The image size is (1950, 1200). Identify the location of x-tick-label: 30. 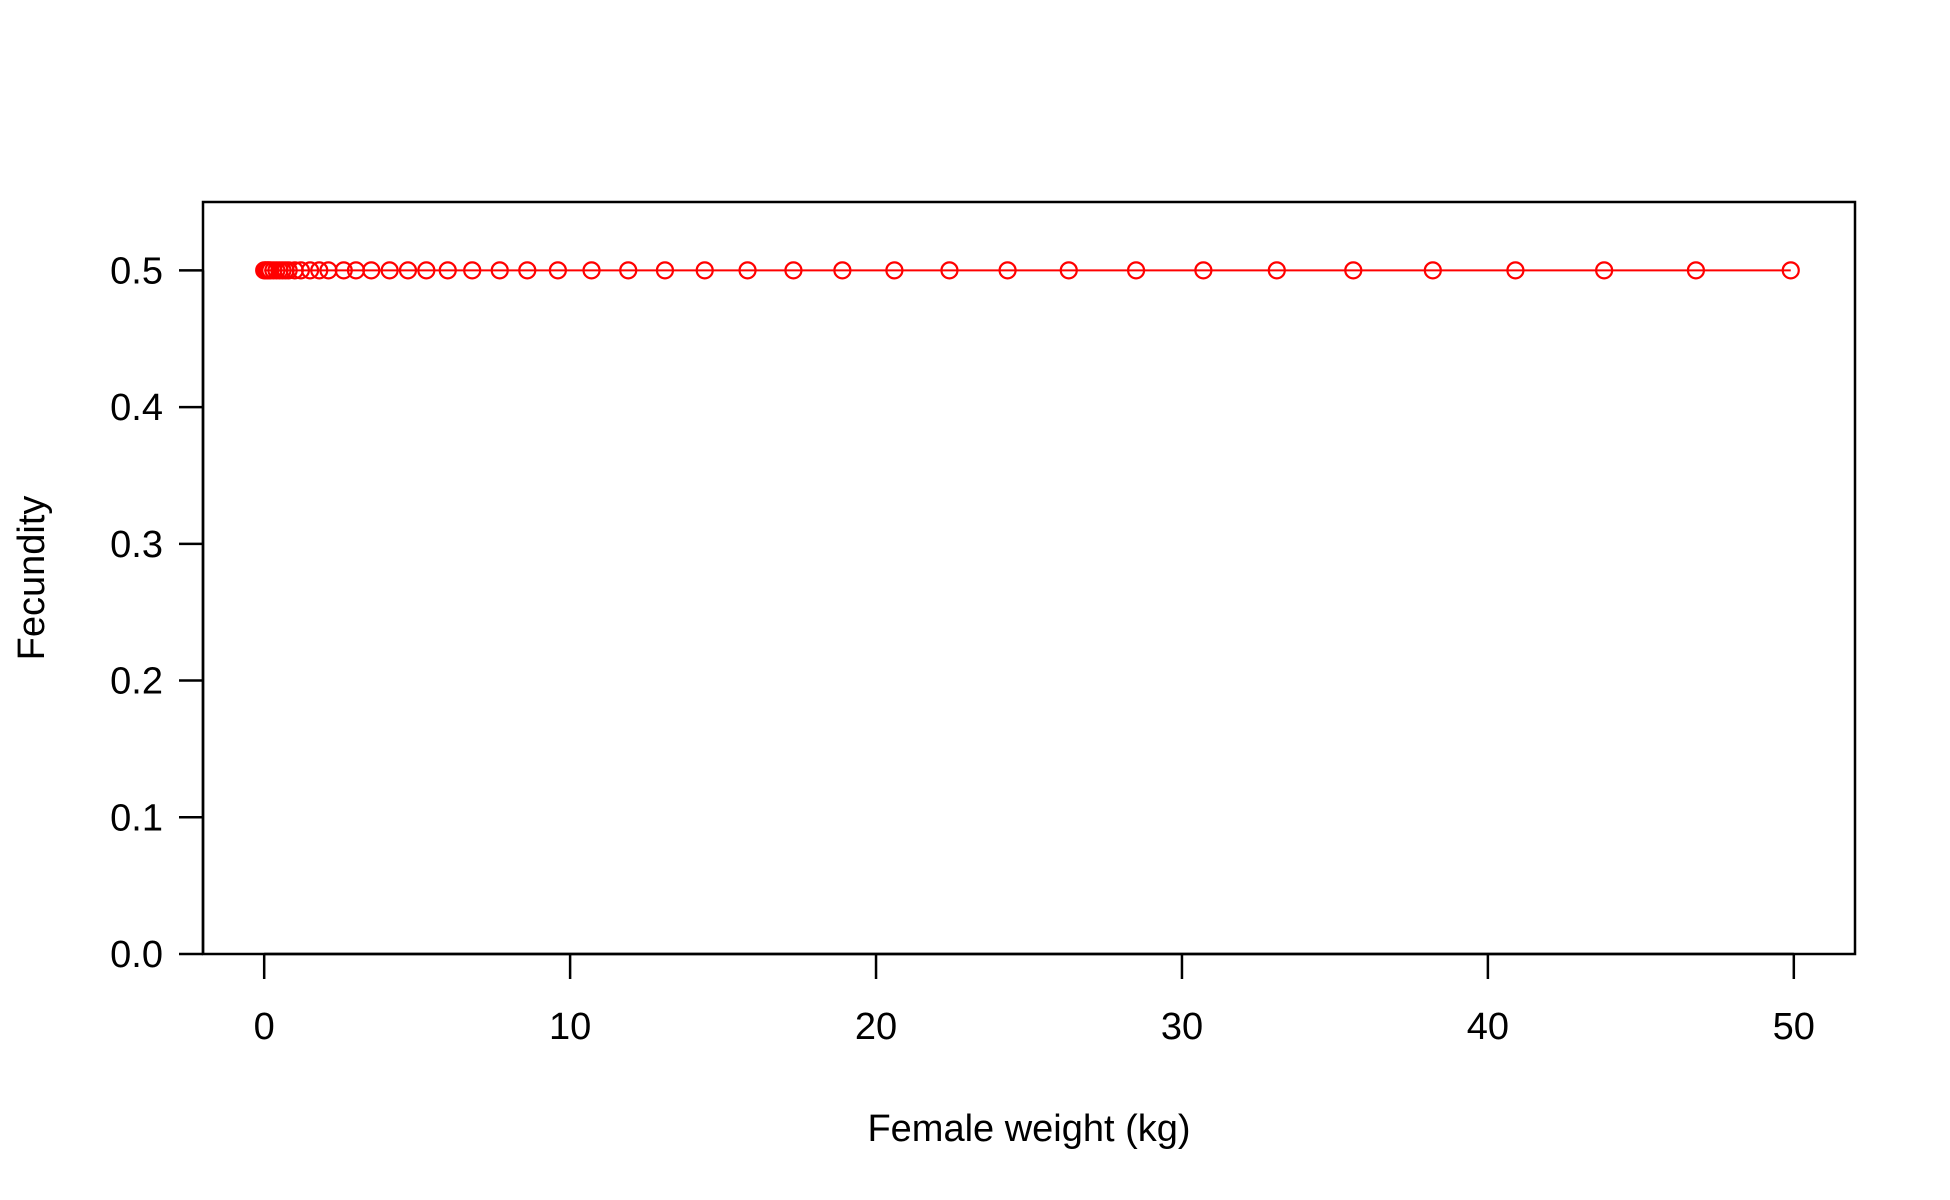
(1182, 1027).